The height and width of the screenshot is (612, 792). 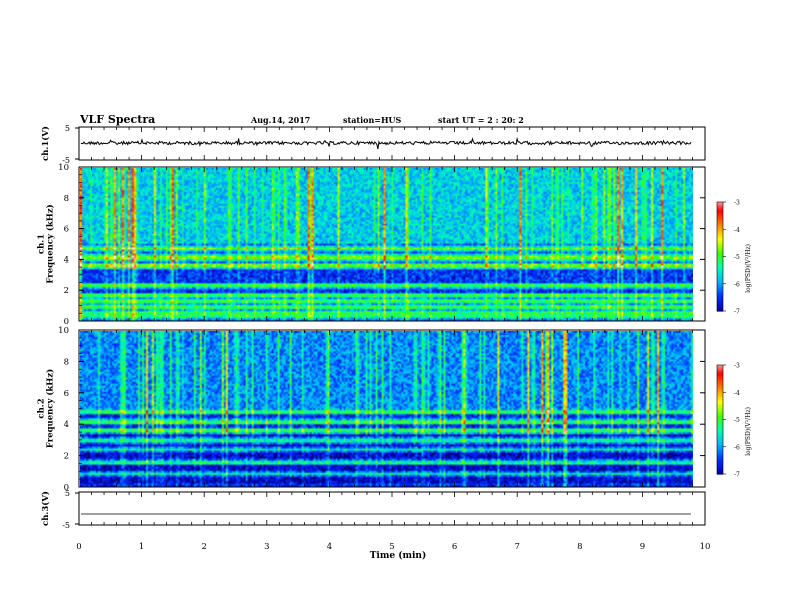 What do you see at coordinates (266, 547) in the screenshot?
I see `x-tick-label: 3` at bounding box center [266, 547].